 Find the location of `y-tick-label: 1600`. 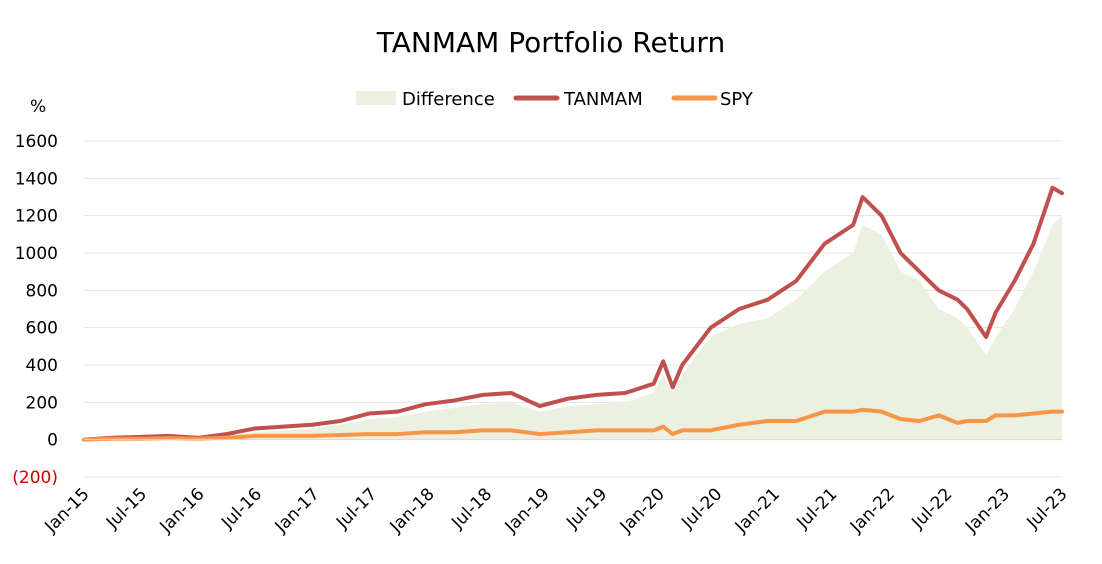

y-tick-label: 1600 is located at coordinates (36, 142).